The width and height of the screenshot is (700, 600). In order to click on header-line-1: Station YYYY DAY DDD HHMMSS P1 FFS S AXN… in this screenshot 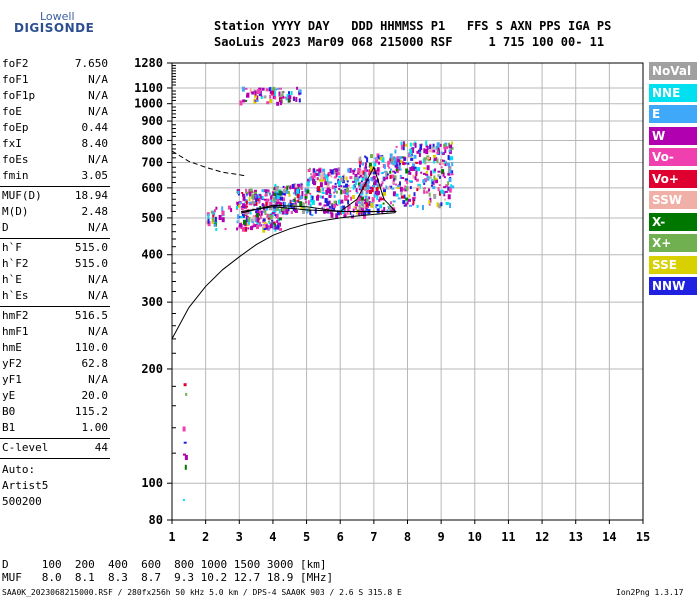, I will do `click(413, 26)`.